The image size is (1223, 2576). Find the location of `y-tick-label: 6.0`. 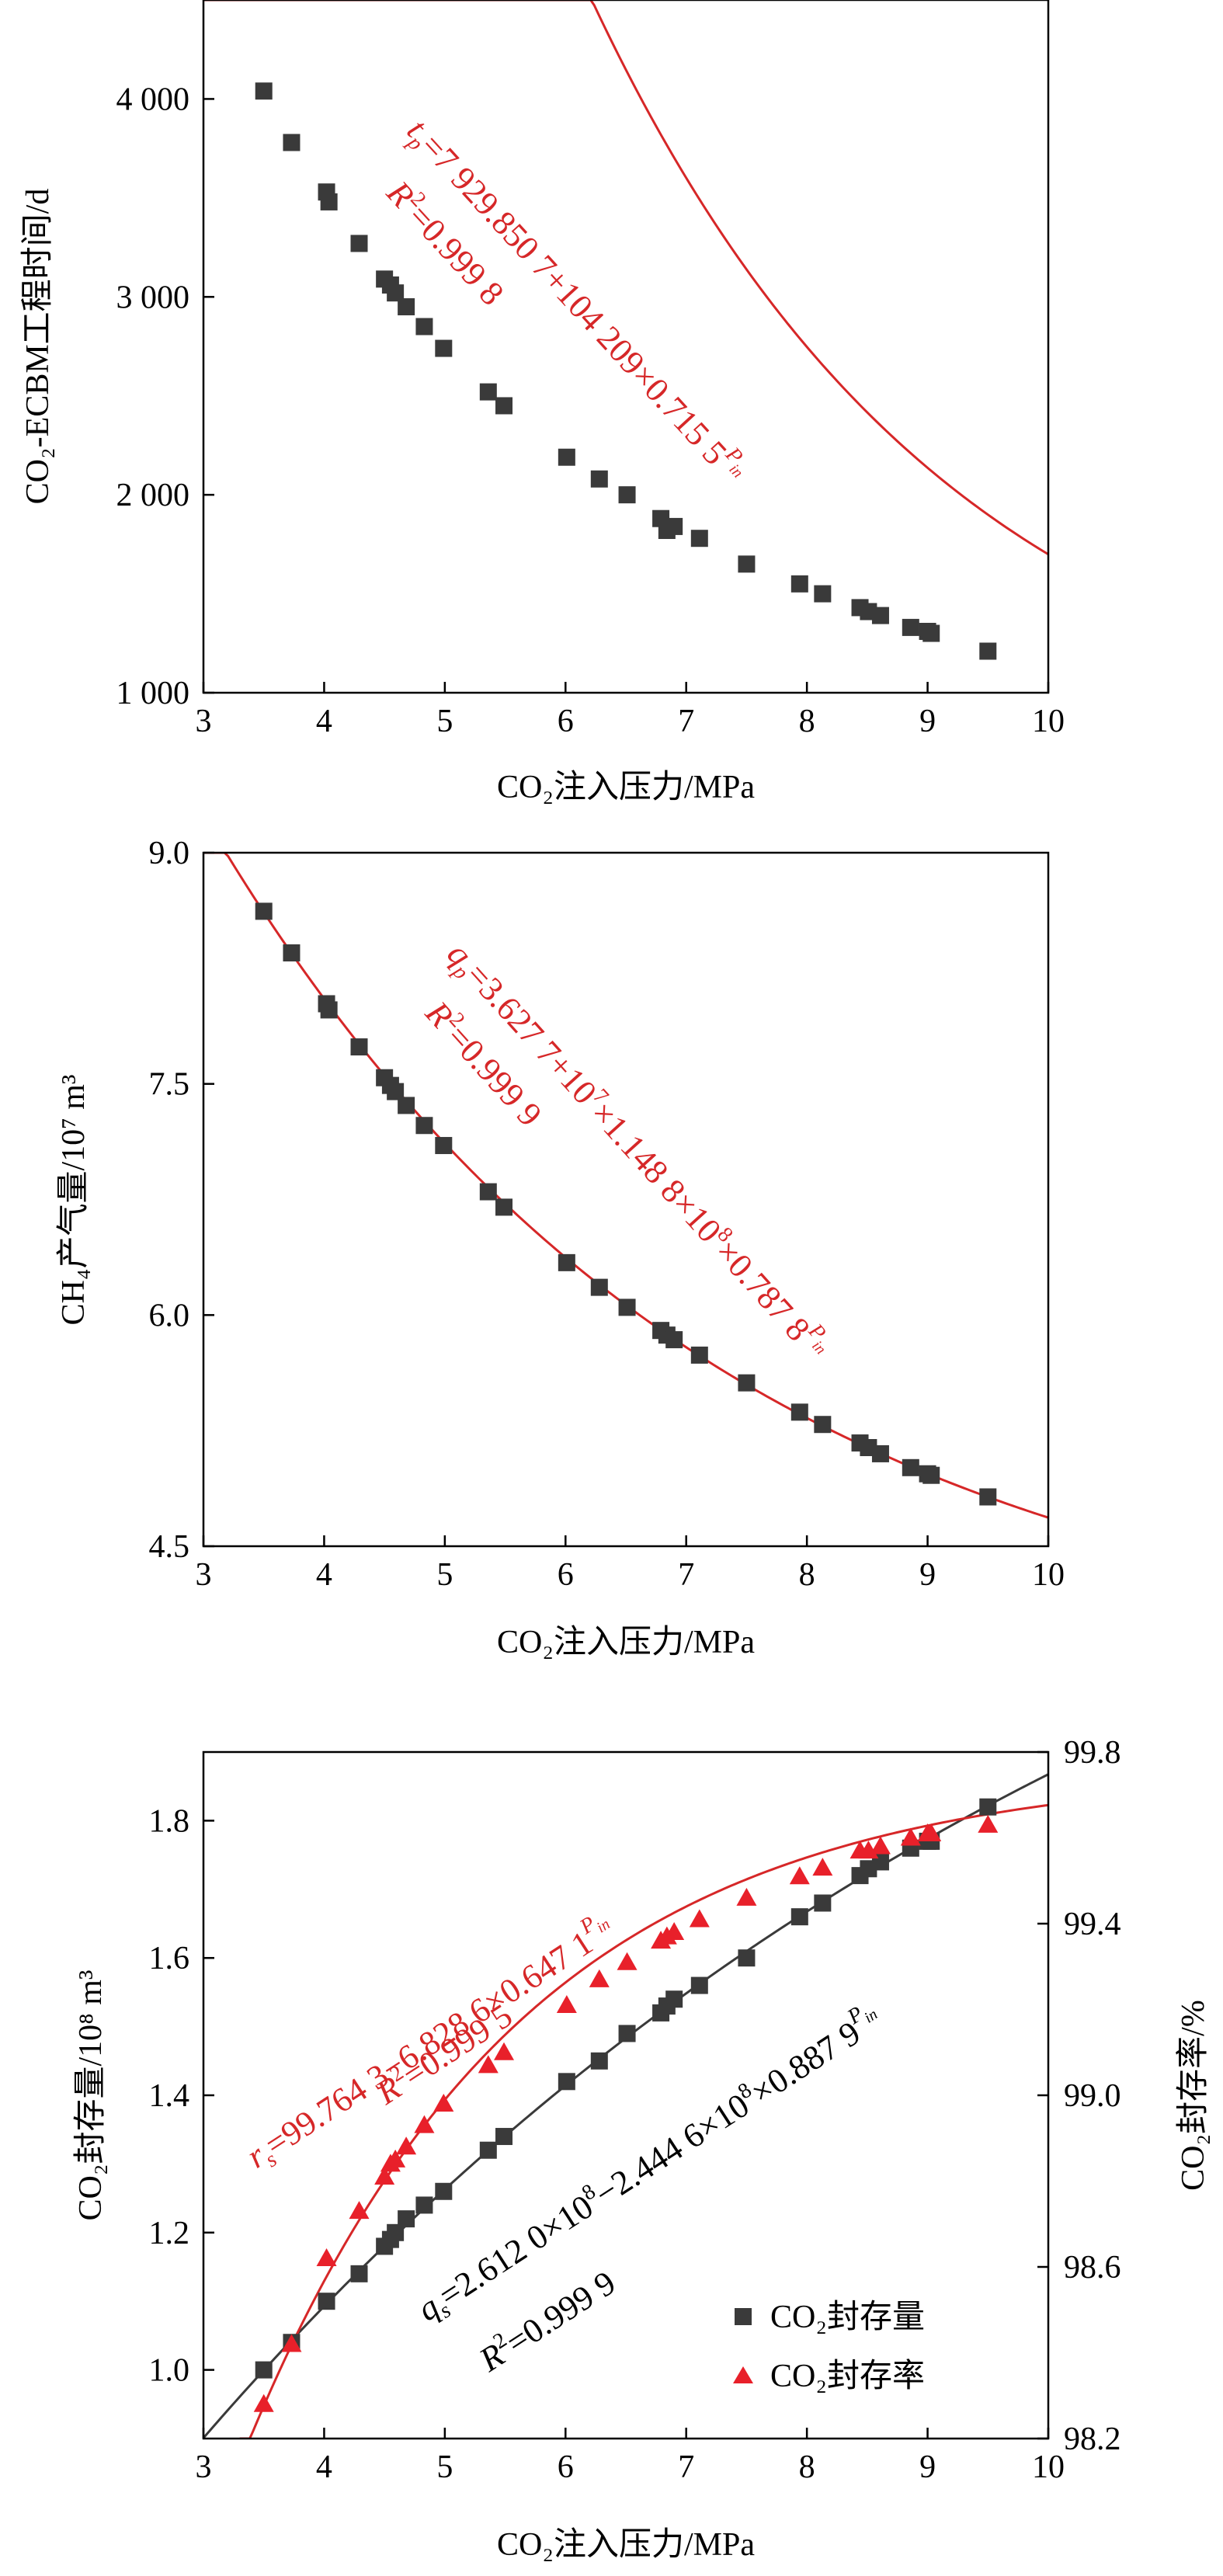

y-tick-label: 6.0 is located at coordinates (169, 1315).